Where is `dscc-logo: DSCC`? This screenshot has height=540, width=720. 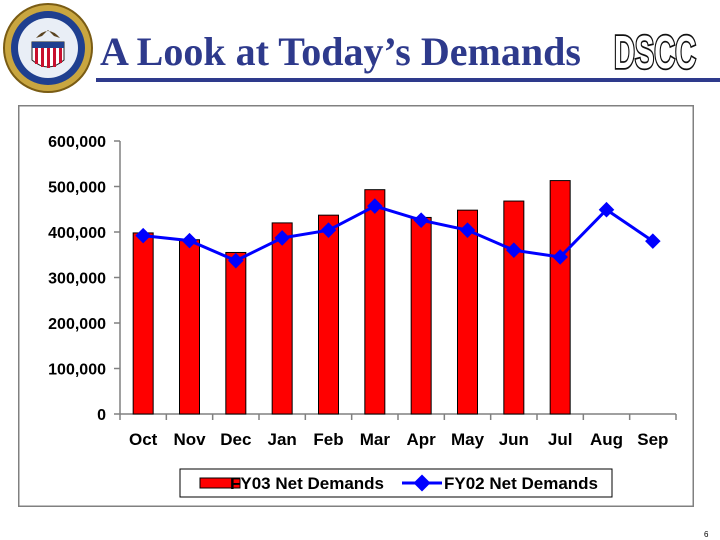 dscc-logo: DSCC is located at coordinates (655, 51).